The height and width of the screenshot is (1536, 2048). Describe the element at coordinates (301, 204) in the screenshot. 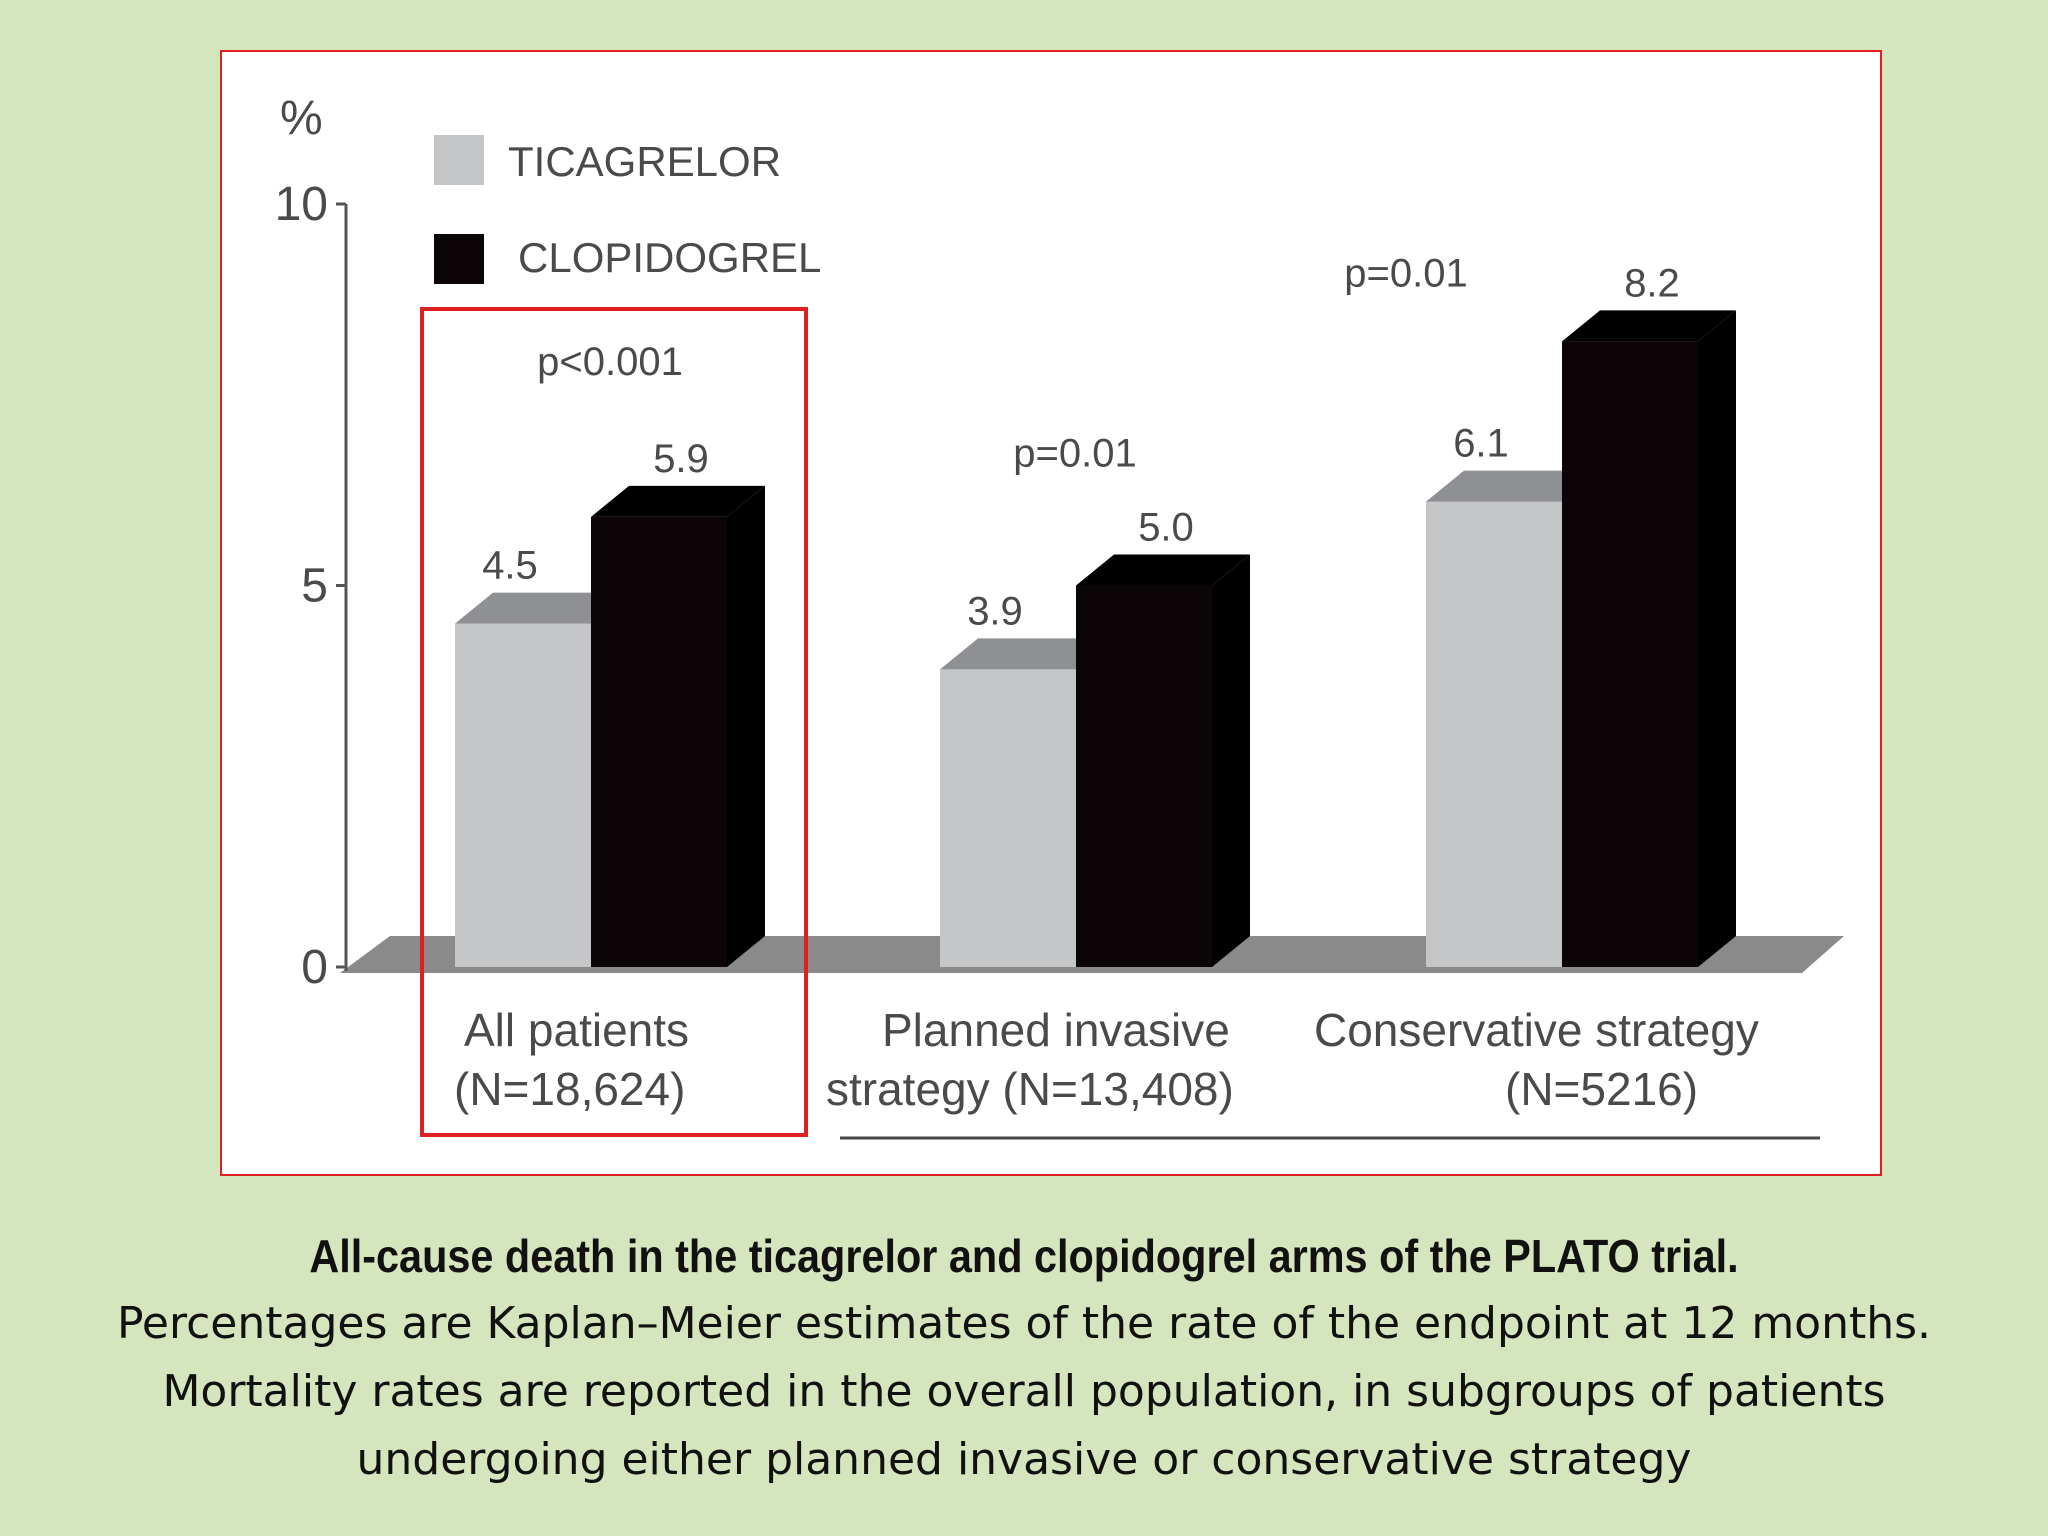

I see `y-tick-label: 10` at that location.